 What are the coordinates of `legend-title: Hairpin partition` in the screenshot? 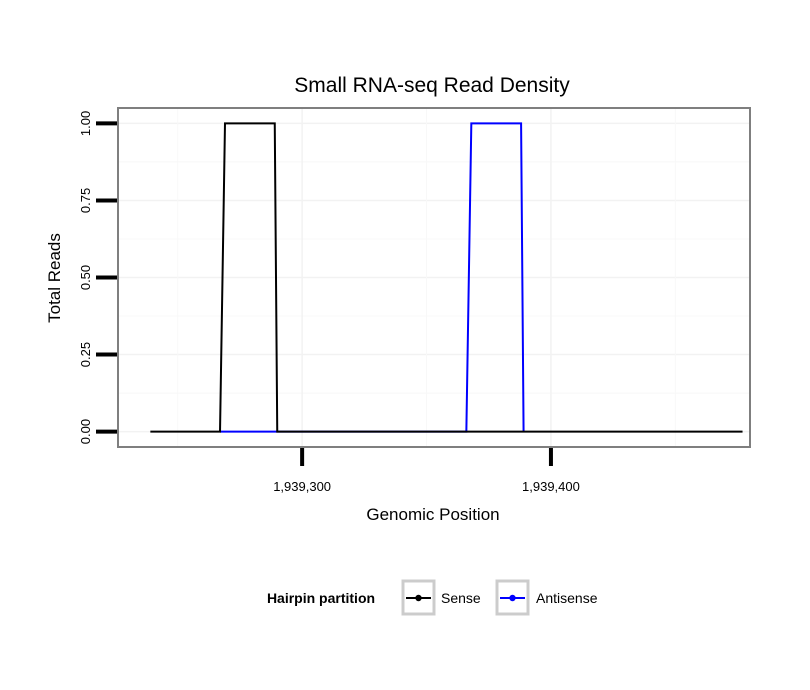 It's located at (321, 598).